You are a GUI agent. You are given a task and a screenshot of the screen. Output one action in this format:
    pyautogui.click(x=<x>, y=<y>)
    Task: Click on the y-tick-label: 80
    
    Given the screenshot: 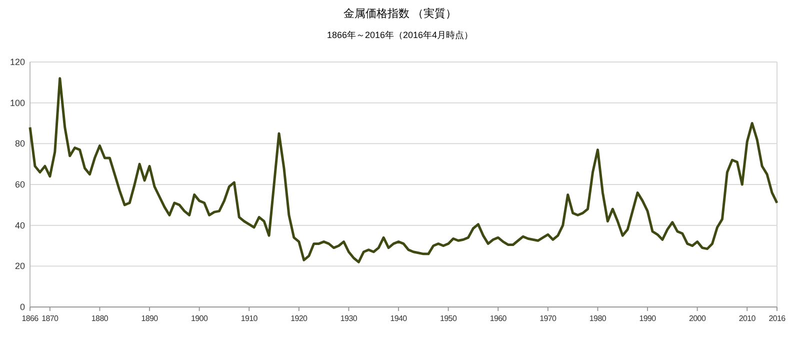 What is the action you would take?
    pyautogui.click(x=19, y=143)
    